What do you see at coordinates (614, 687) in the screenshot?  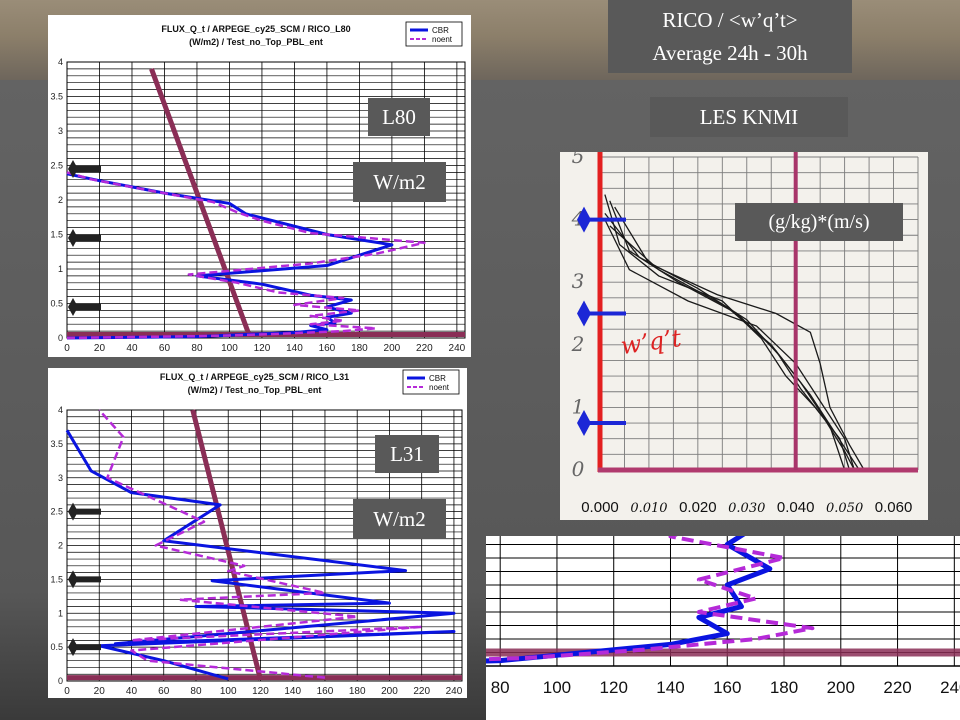 I see `zoom-x-tick-label: 120` at bounding box center [614, 687].